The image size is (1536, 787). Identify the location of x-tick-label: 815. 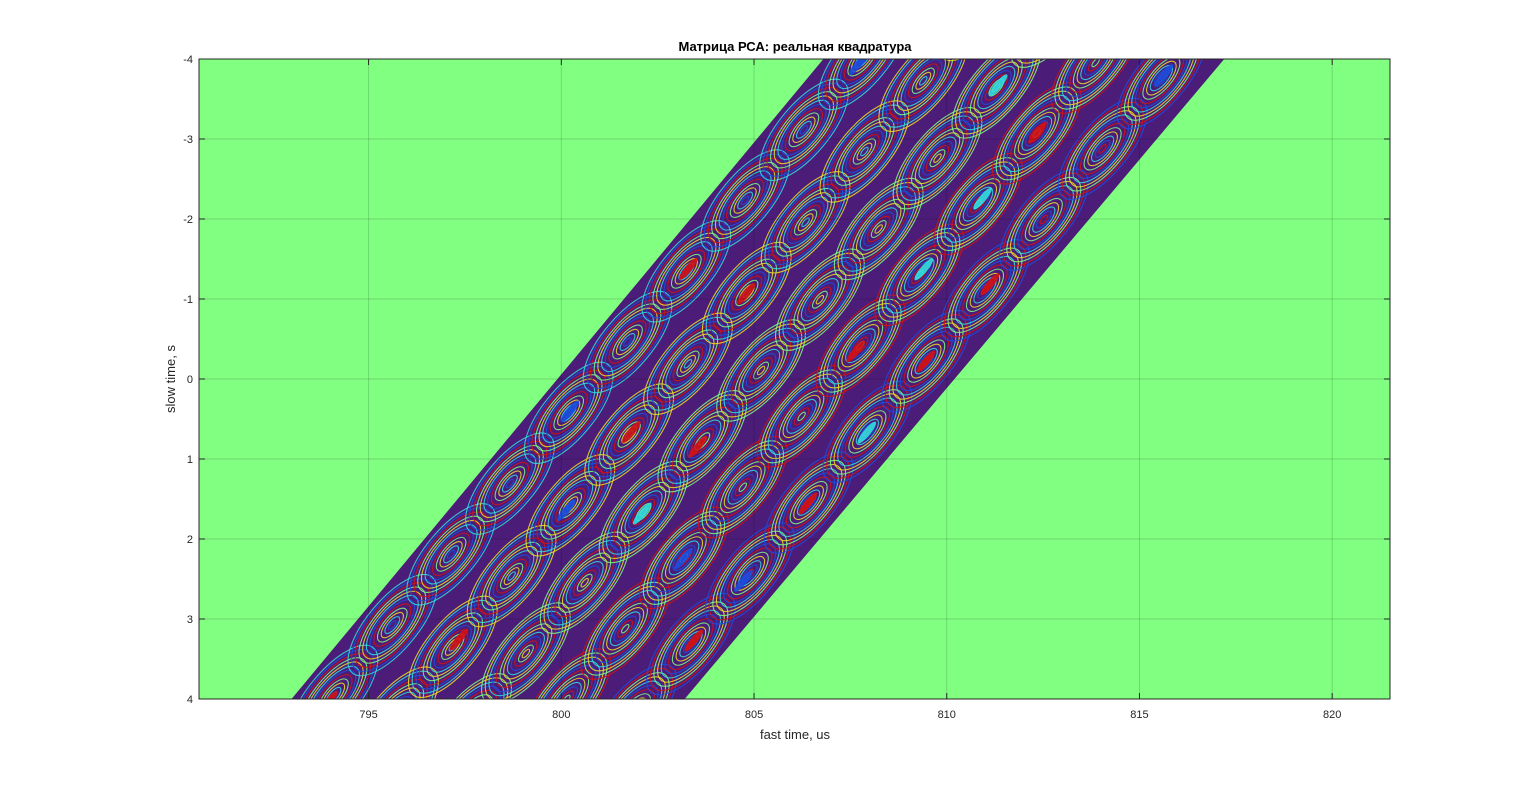
(1139, 715).